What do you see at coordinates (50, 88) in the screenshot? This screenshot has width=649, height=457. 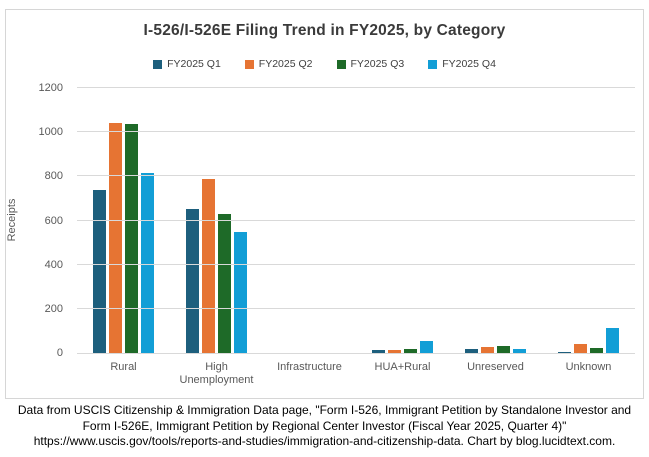 I see `y-tick-label-1200: 1200` at bounding box center [50, 88].